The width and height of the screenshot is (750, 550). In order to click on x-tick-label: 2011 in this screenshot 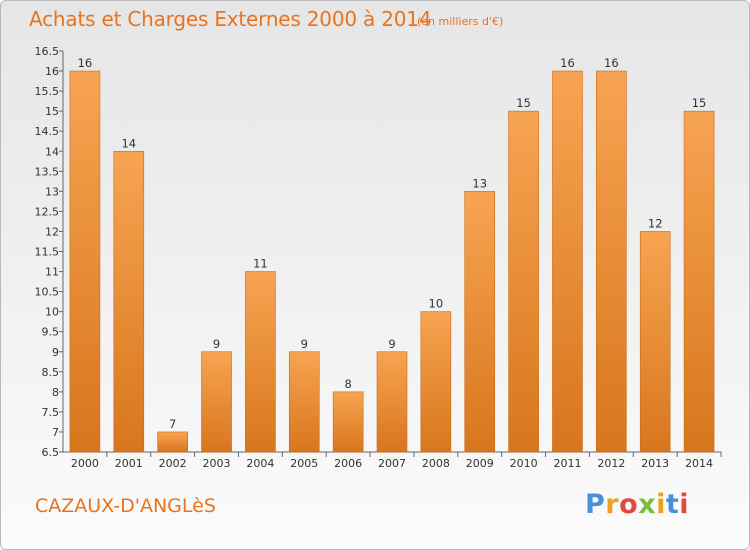, I will do `click(567, 463)`.